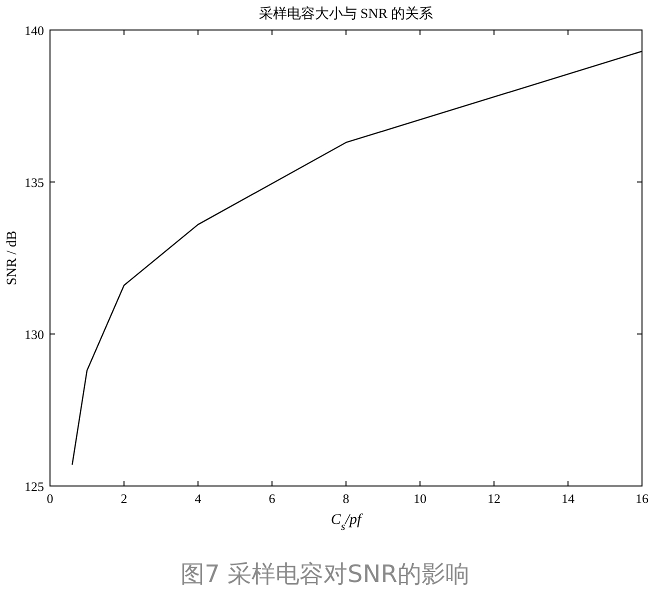 This screenshot has height=590, width=650. I want to click on chart-title: 采样电容大小与 SNR 的关系, so click(346, 14).